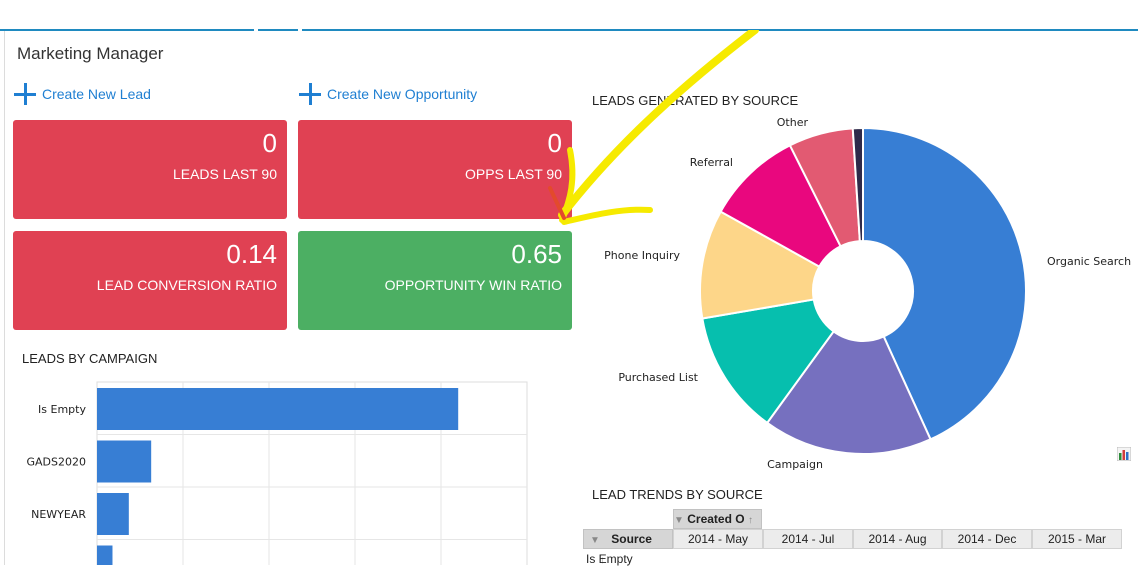  Describe the element at coordinates (987, 539) in the screenshot. I see `column-header: 2014 - Dec` at that location.